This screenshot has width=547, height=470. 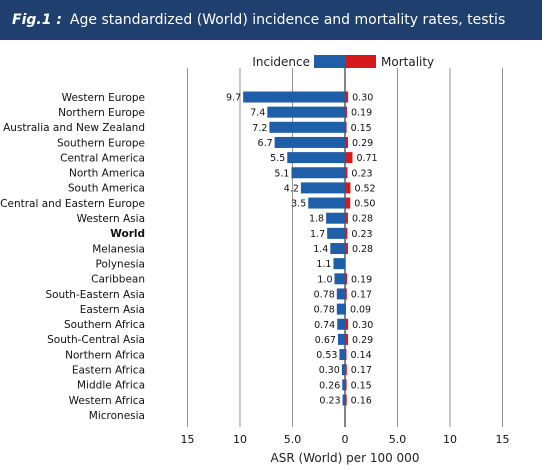 I want to click on category-label: North America, so click(x=107, y=174).